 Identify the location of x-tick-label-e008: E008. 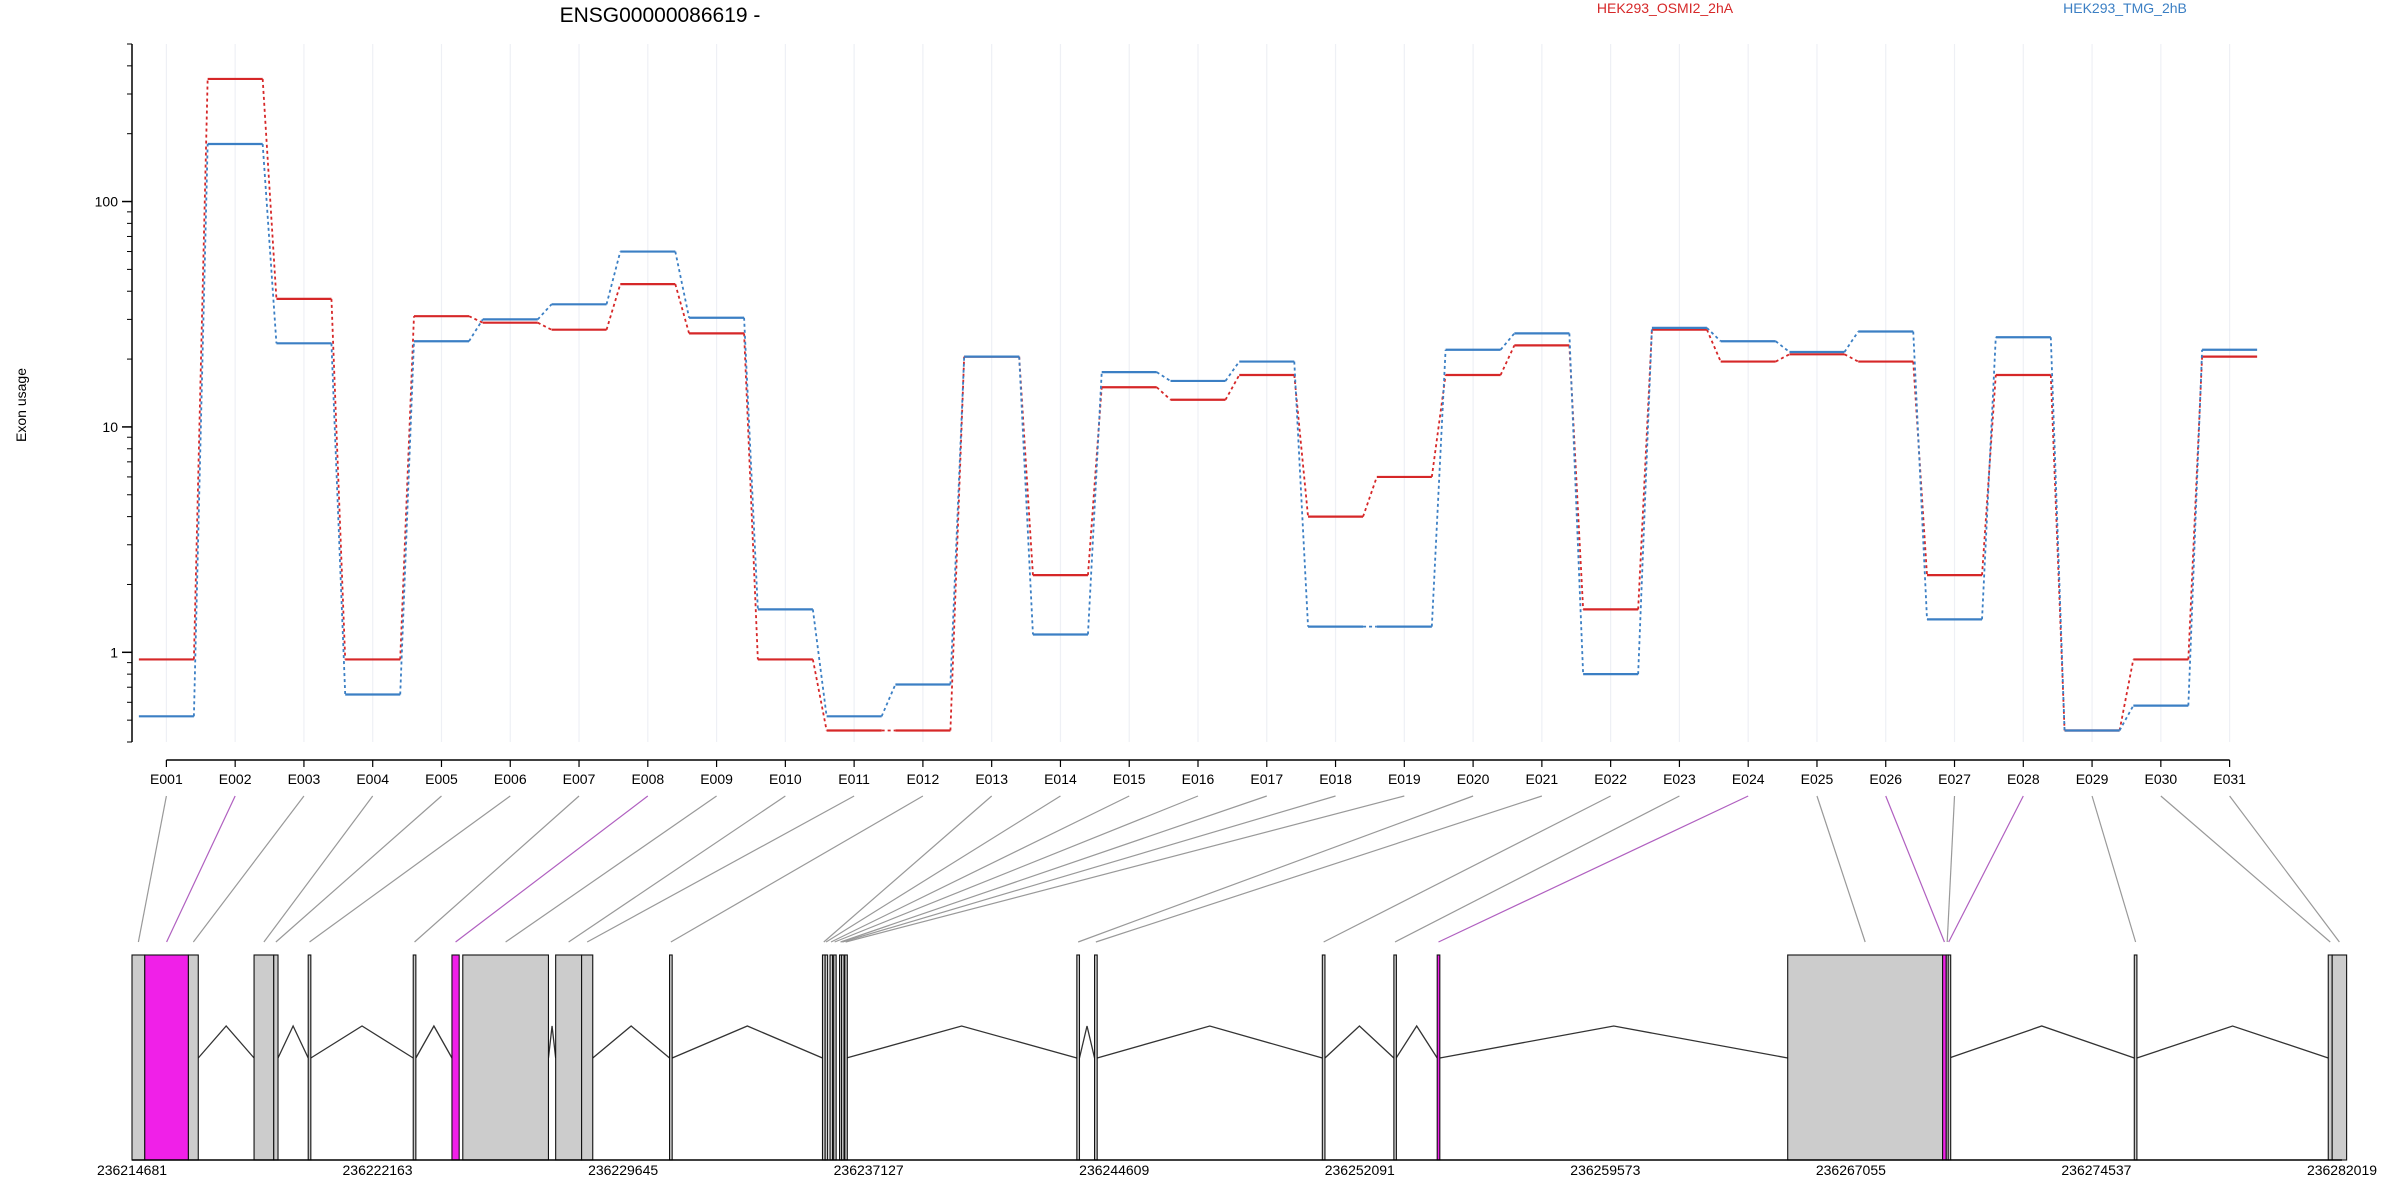
(647, 779).